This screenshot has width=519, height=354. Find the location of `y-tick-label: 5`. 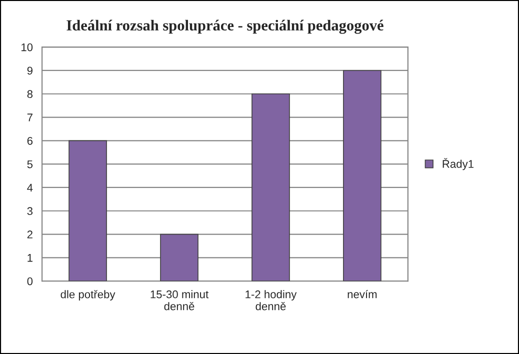

y-tick-label: 5 is located at coordinates (30, 164).